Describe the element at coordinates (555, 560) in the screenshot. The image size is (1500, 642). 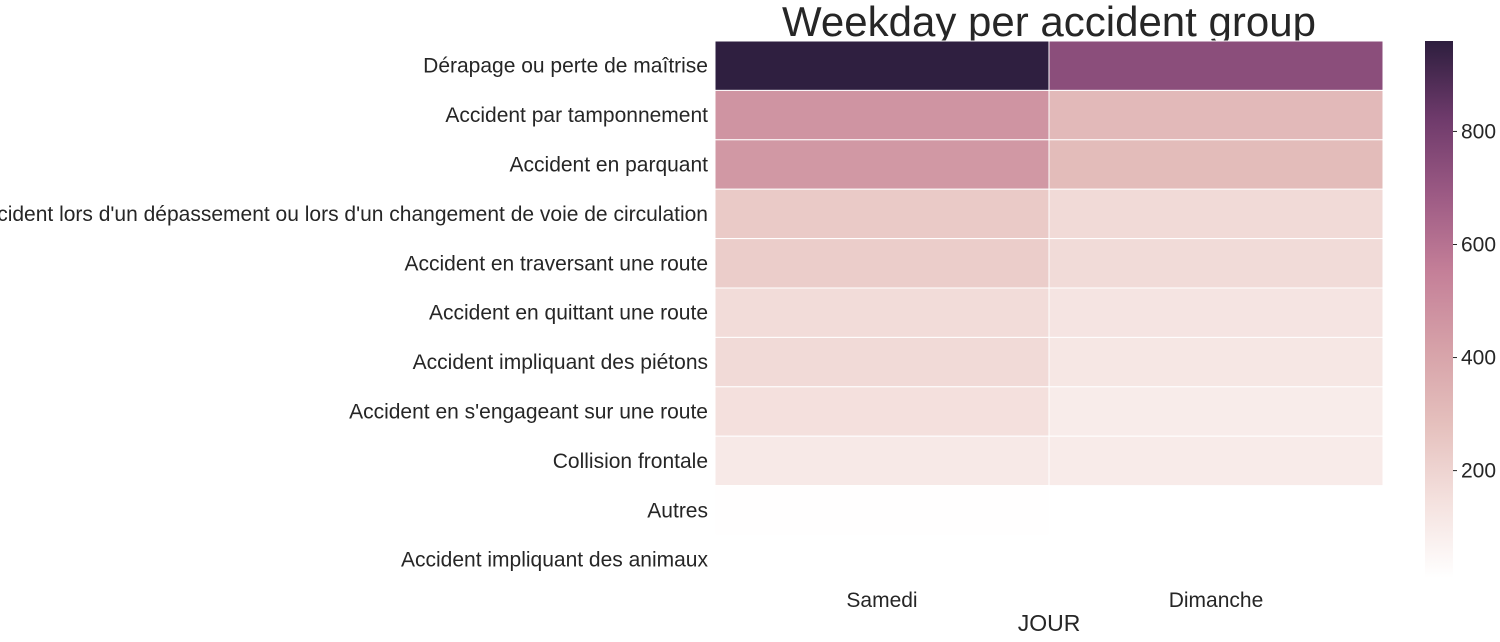
I see `row-label: Accident impliquant des animaux` at that location.